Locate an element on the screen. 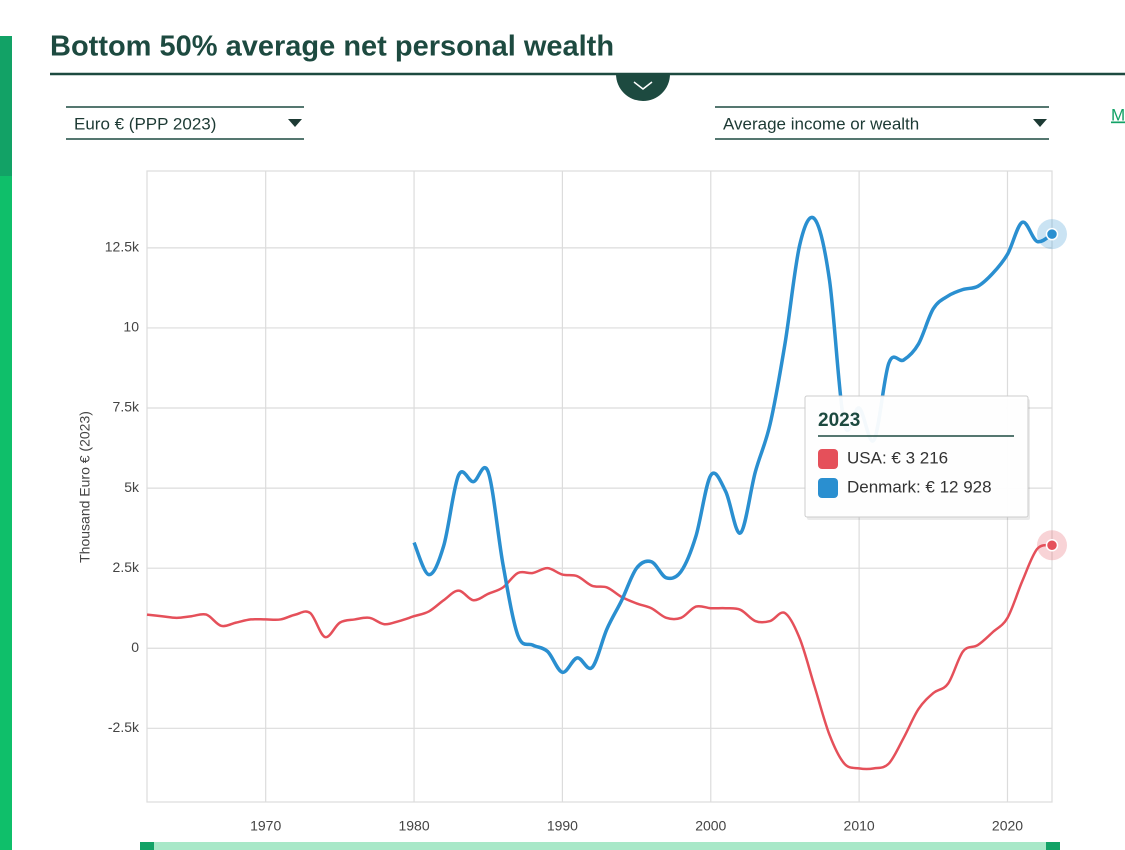  side-bar-top is located at coordinates (6, 106).